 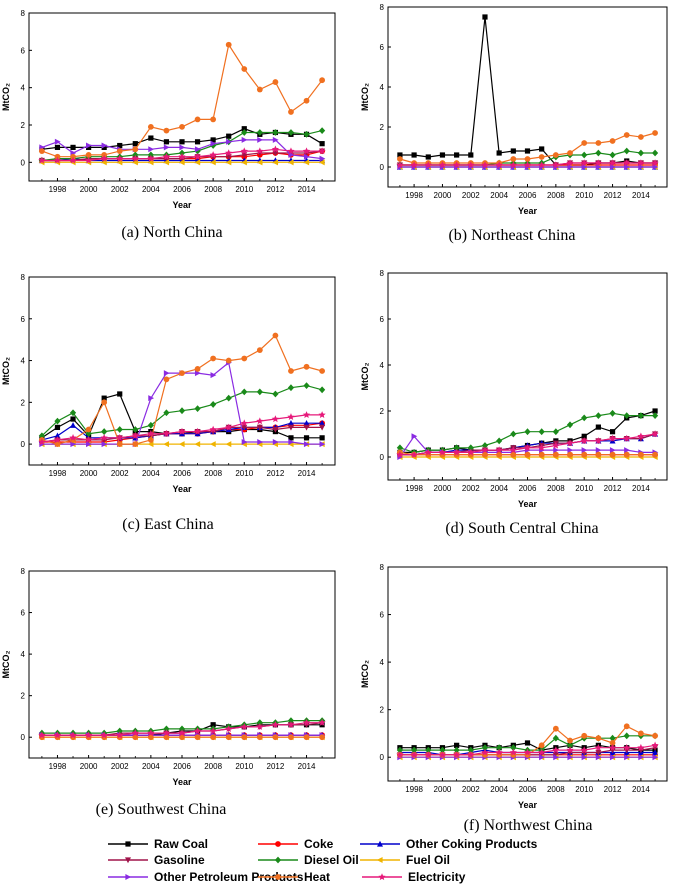 I want to click on legend-item-diesel-oil: Diesel Oil, so click(x=308, y=860).